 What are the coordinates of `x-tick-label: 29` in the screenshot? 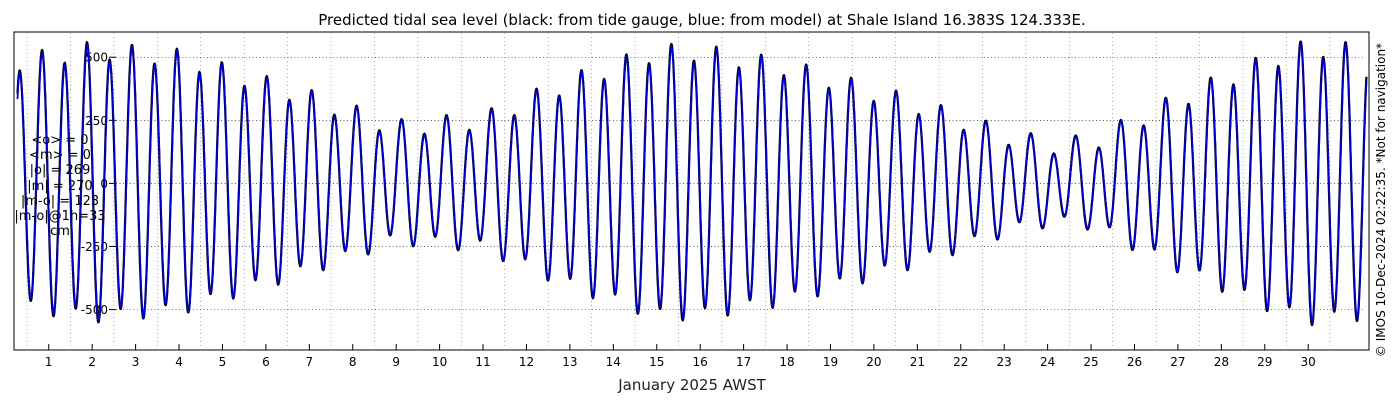 It's located at (1264, 362).